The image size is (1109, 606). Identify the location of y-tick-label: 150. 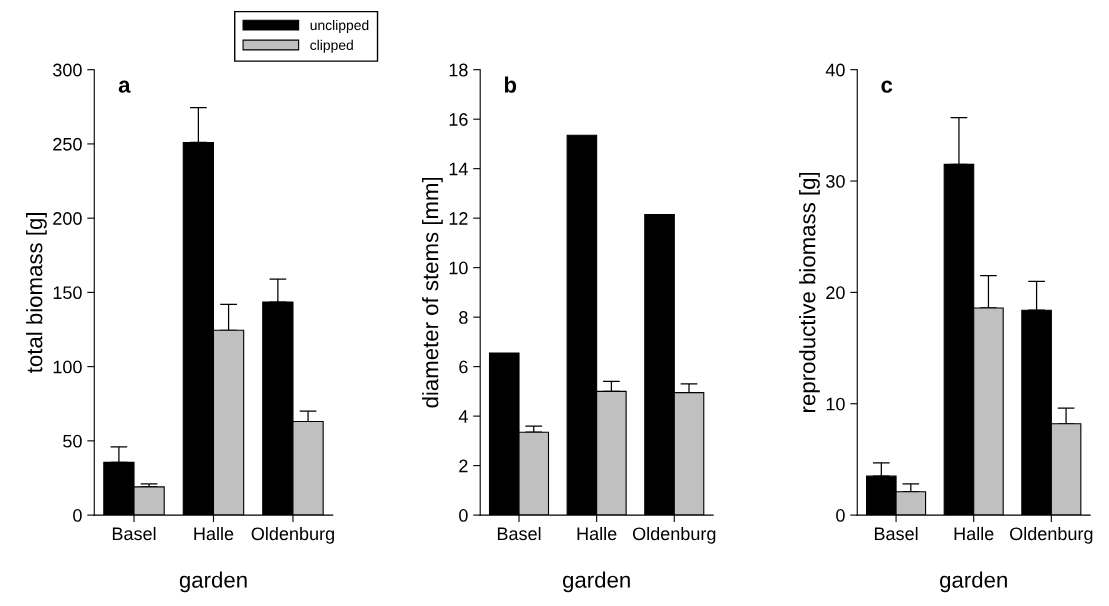
(67, 293).